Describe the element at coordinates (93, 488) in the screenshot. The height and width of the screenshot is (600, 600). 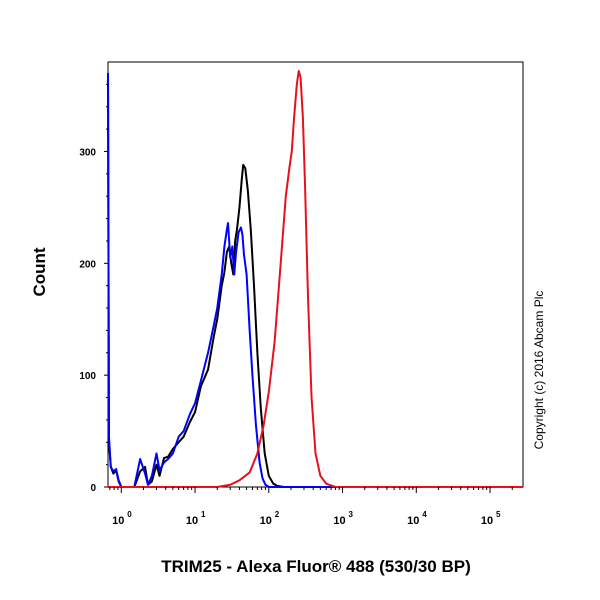
I see `y-tick-label: 0` at that location.